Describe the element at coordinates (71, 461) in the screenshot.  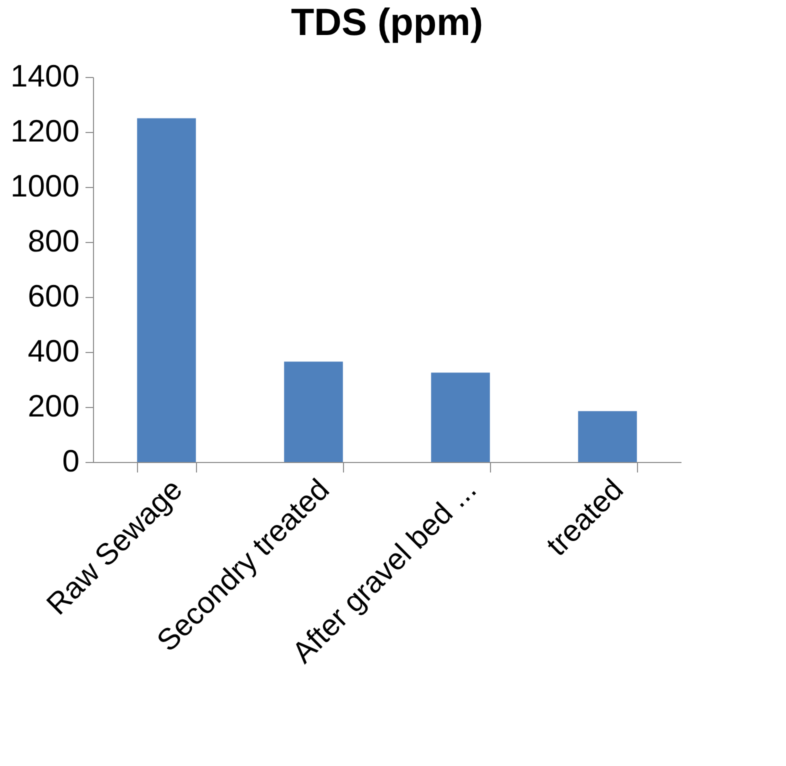
I see `y-tick-label: 0` at that location.